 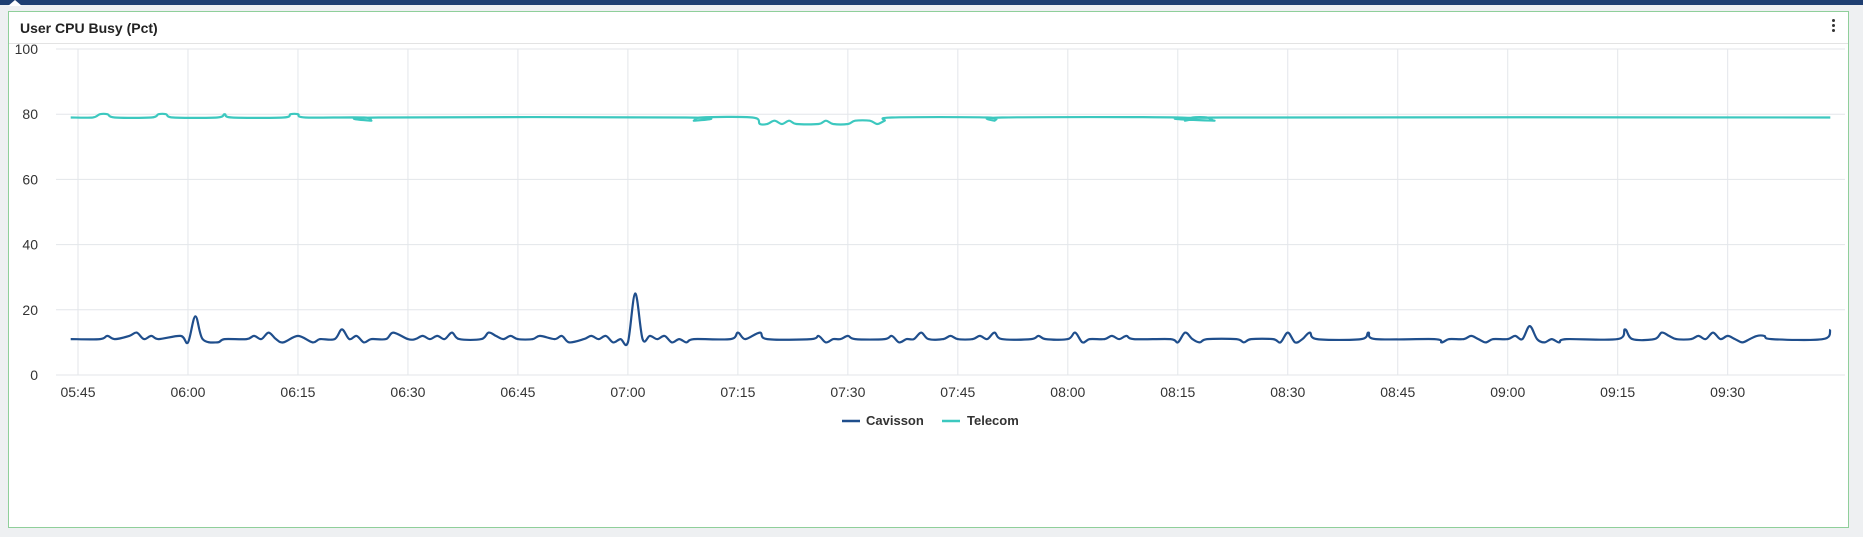 What do you see at coordinates (407, 392) in the screenshot?
I see `x-tick-label: 06:30` at bounding box center [407, 392].